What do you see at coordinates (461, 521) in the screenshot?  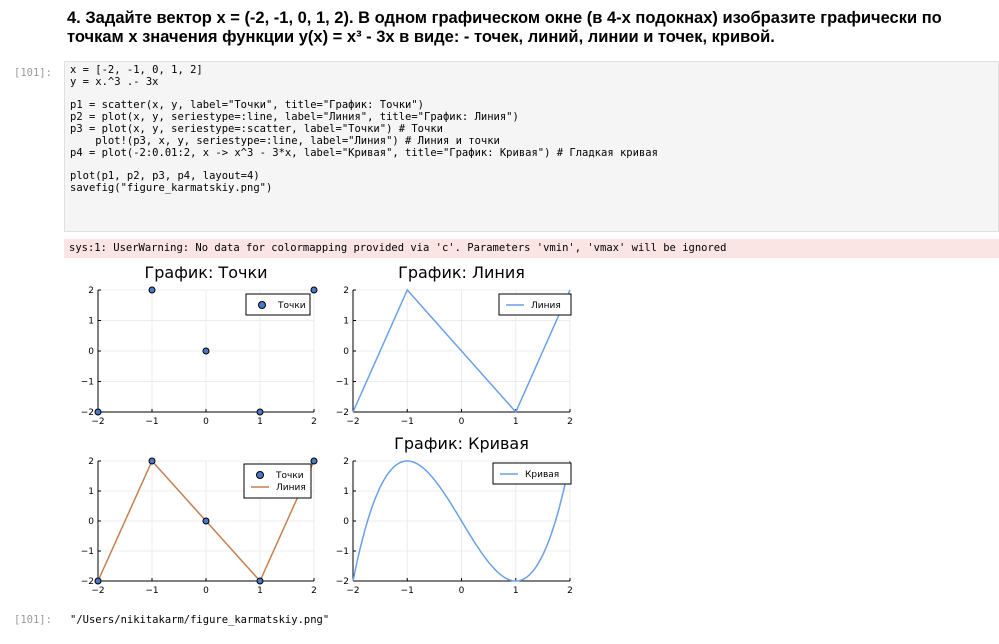 I see `data-curve` at bounding box center [461, 521].